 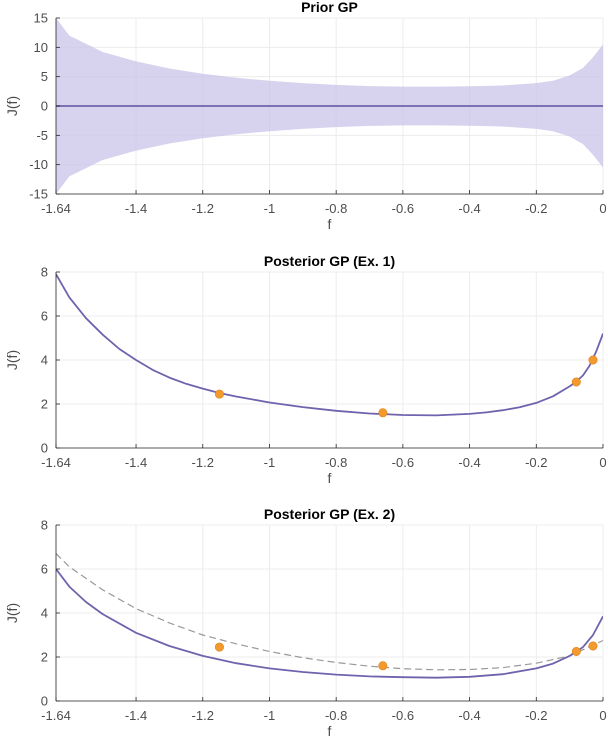 I want to click on true-function-line, so click(x=329, y=612).